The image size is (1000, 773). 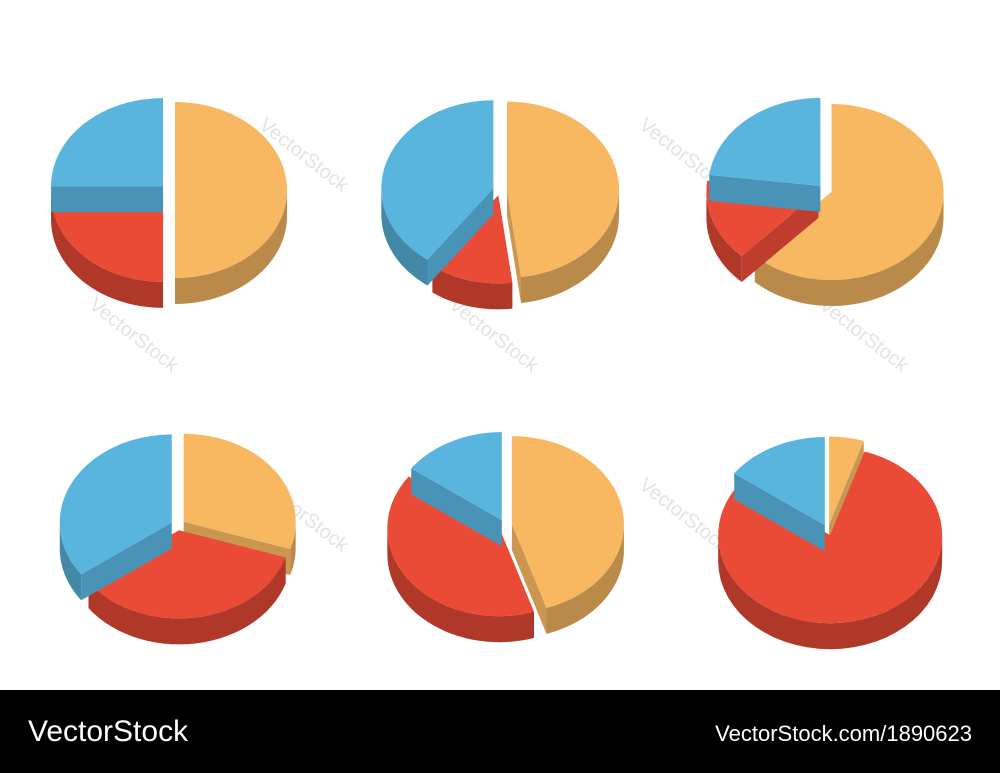 I want to click on footer-brand: VectorStock, so click(x=108, y=731).